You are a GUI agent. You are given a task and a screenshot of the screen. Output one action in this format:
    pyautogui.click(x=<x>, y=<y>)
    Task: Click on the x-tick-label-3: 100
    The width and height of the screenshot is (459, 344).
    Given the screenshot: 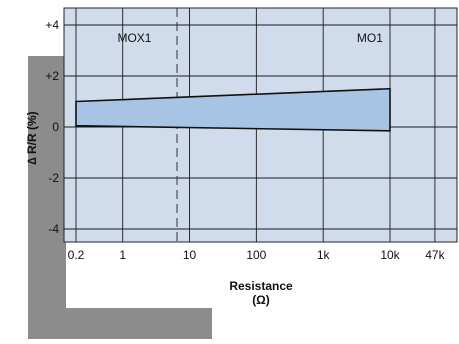 What is the action you would take?
    pyautogui.click(x=256, y=255)
    